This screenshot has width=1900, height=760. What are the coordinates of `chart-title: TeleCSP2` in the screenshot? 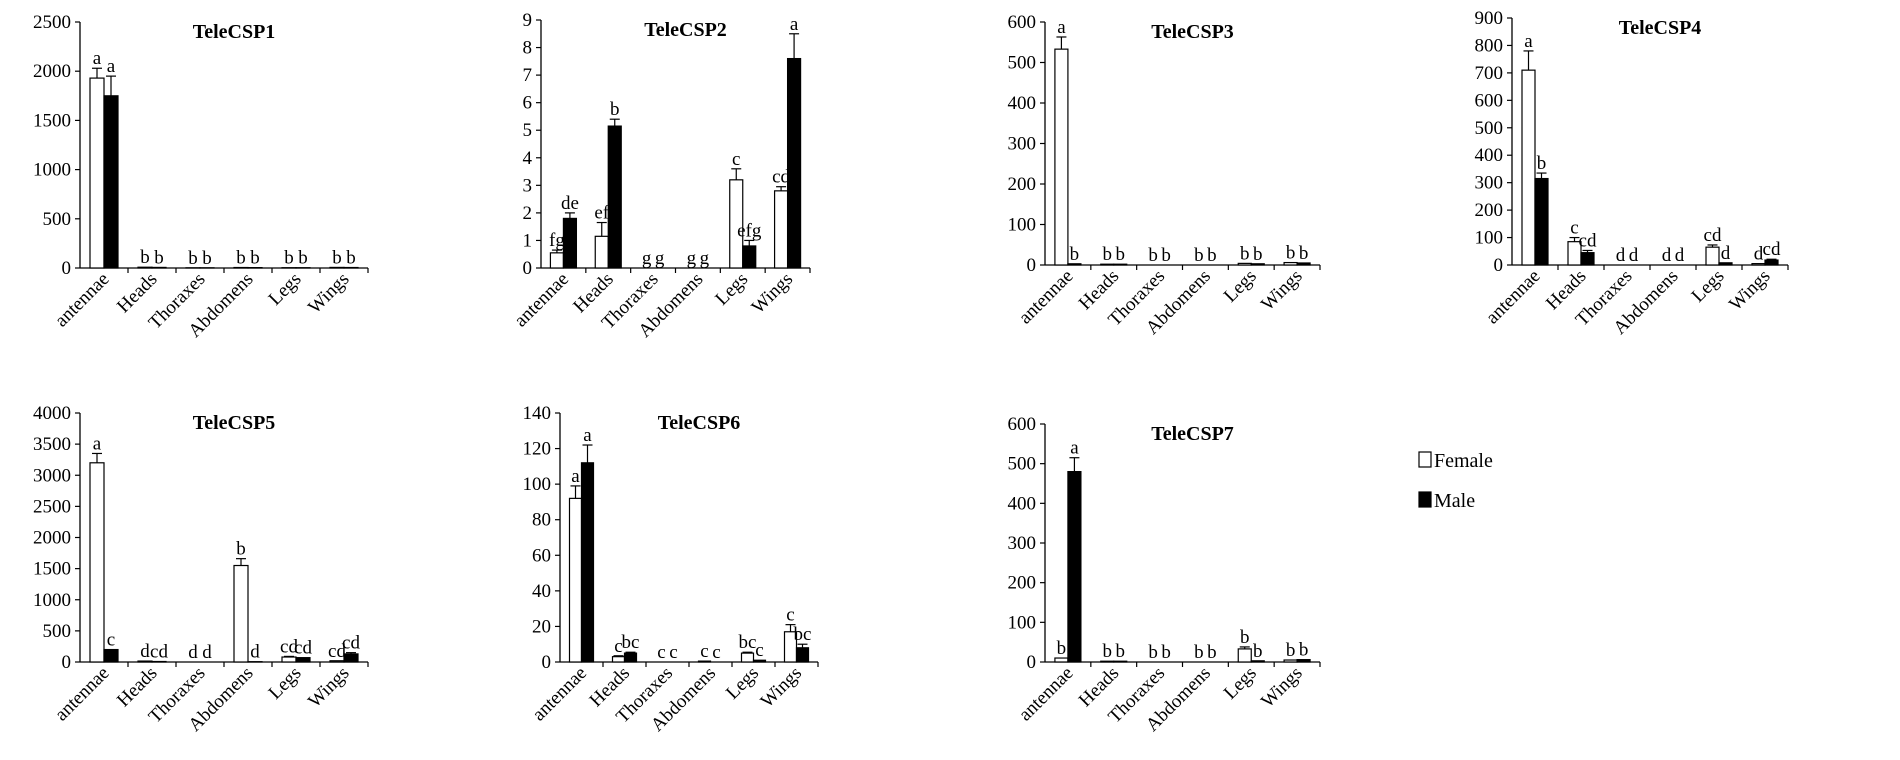 It's located at (685, 30).